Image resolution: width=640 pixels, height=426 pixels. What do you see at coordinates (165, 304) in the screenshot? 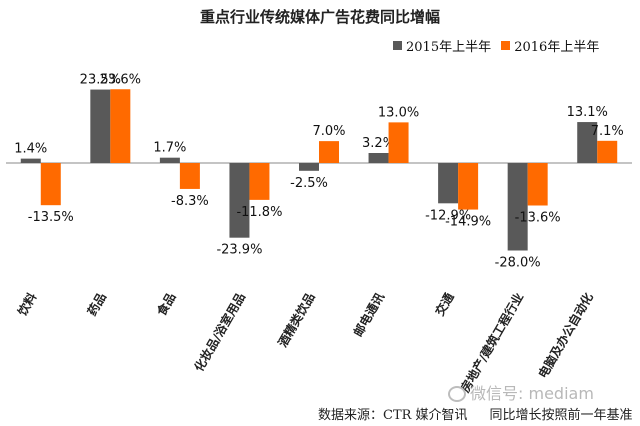
I see `category-label-2: 食品` at bounding box center [165, 304].